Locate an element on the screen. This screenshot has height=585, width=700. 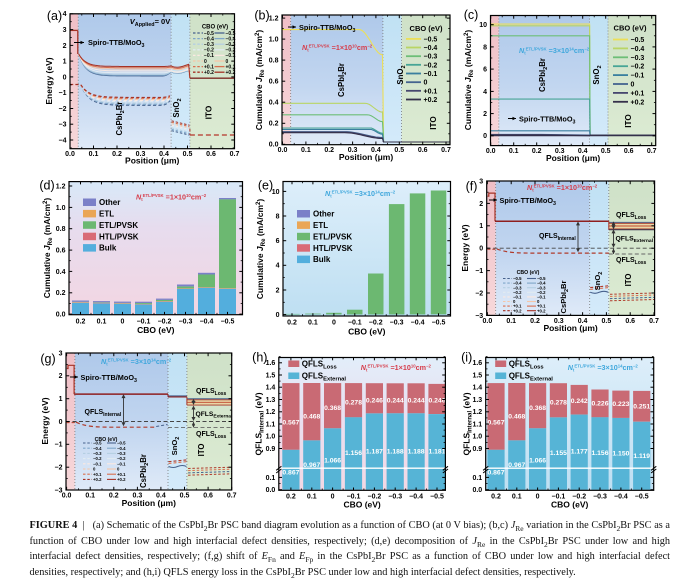
svg-text: 0.8 is located at coordinates (274, 61).